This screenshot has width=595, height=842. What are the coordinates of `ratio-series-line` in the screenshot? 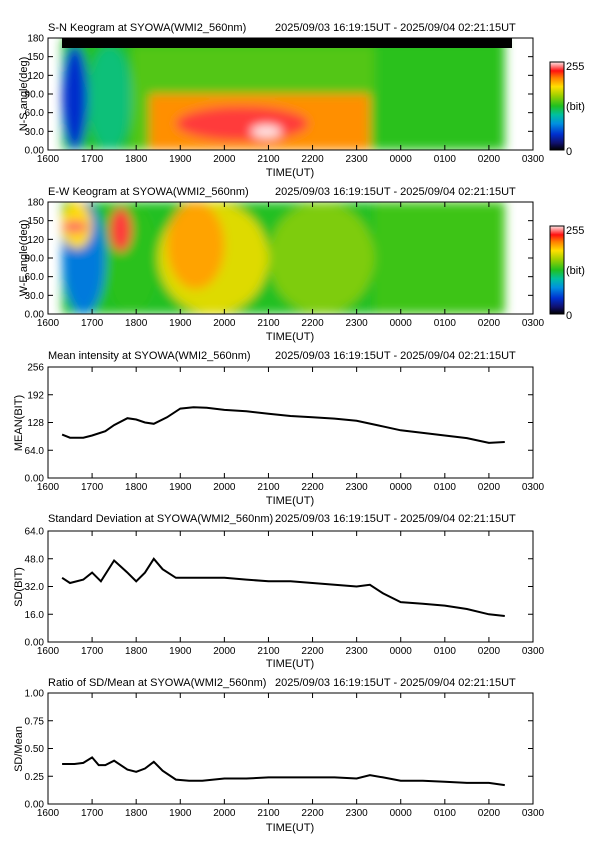 It's located at (283, 771).